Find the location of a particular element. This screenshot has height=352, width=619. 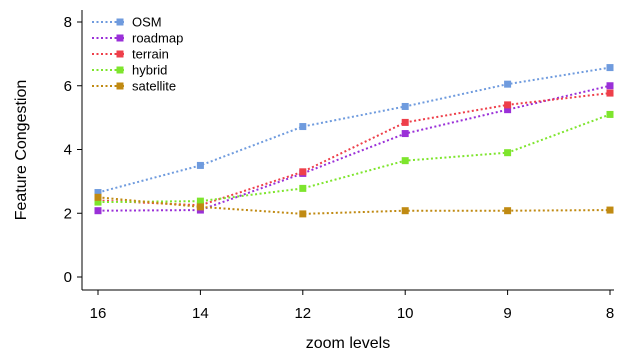

x-tick-label: 10 is located at coordinates (405, 313).